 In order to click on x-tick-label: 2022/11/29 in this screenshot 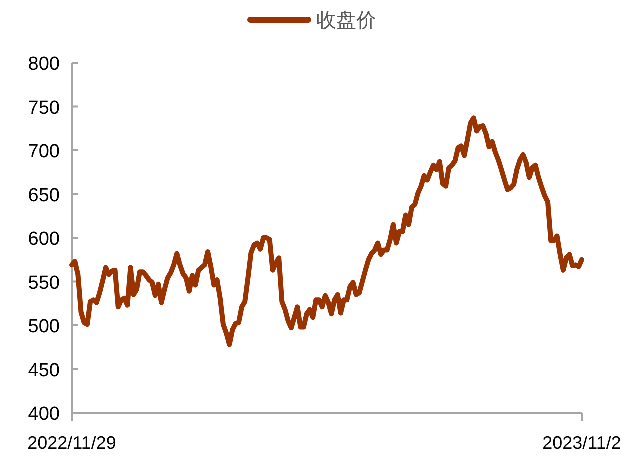, I will do `click(72, 443)`.